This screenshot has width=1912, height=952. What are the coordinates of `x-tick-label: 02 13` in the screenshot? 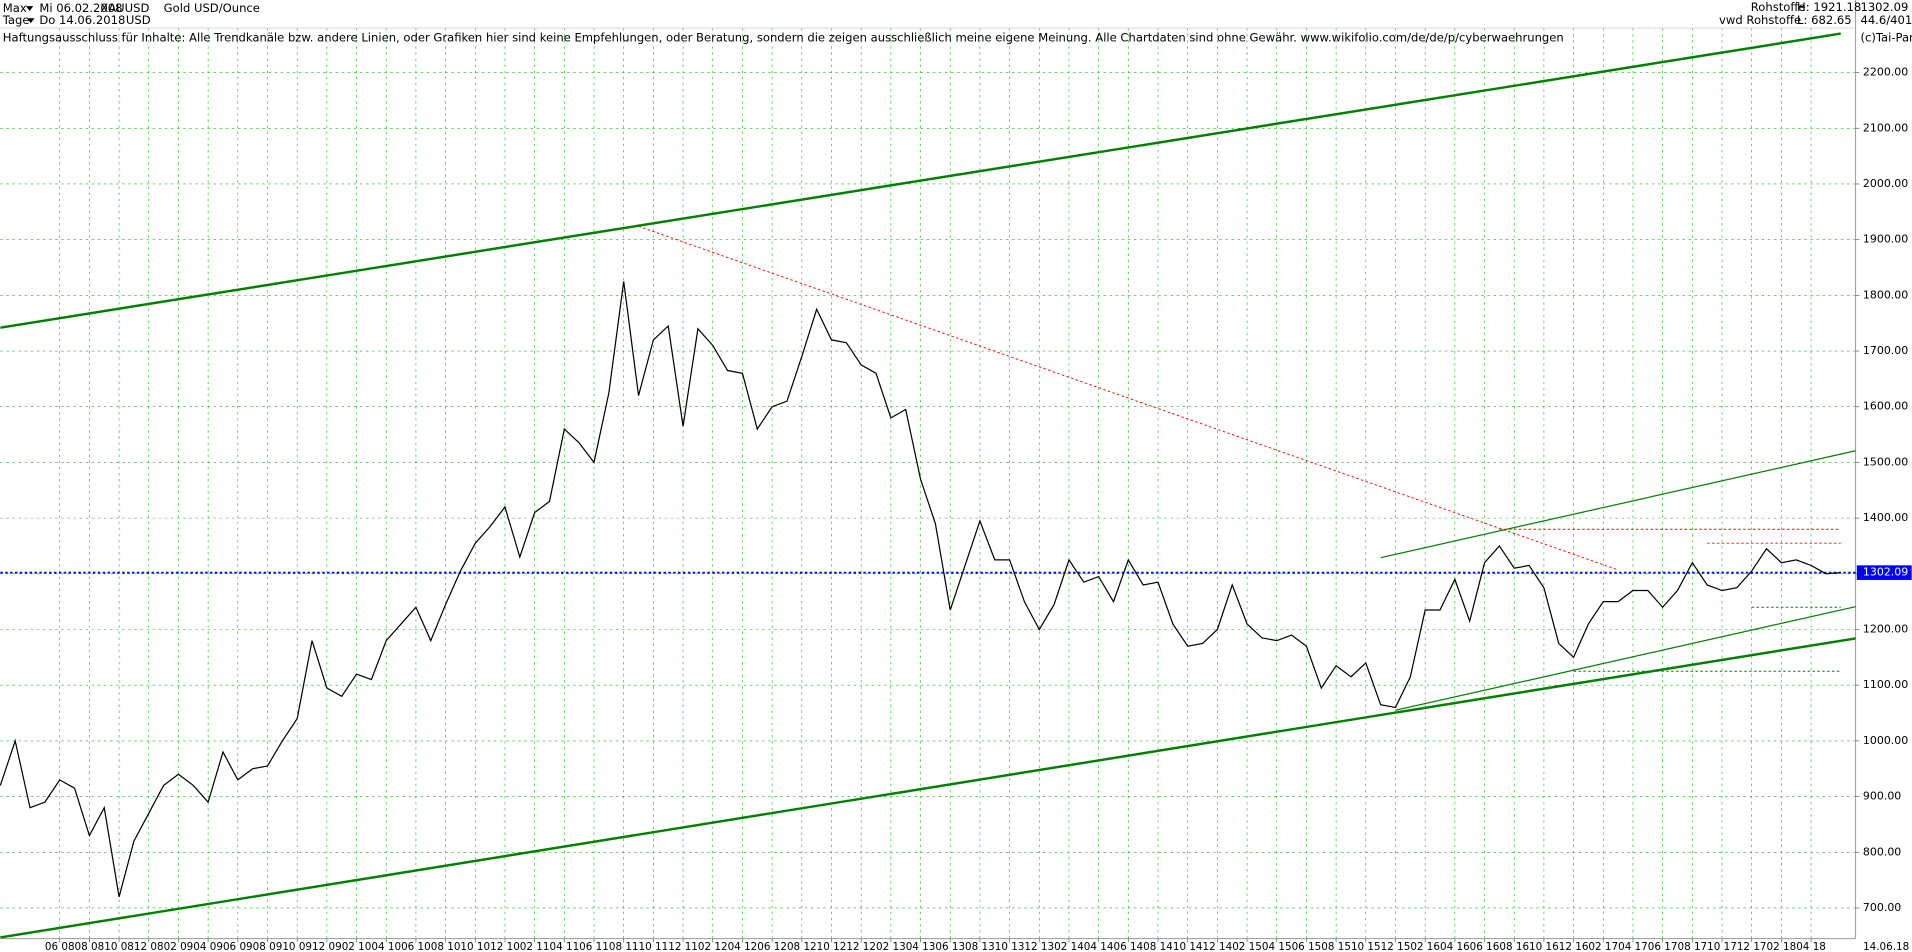 It's located at (891, 946).